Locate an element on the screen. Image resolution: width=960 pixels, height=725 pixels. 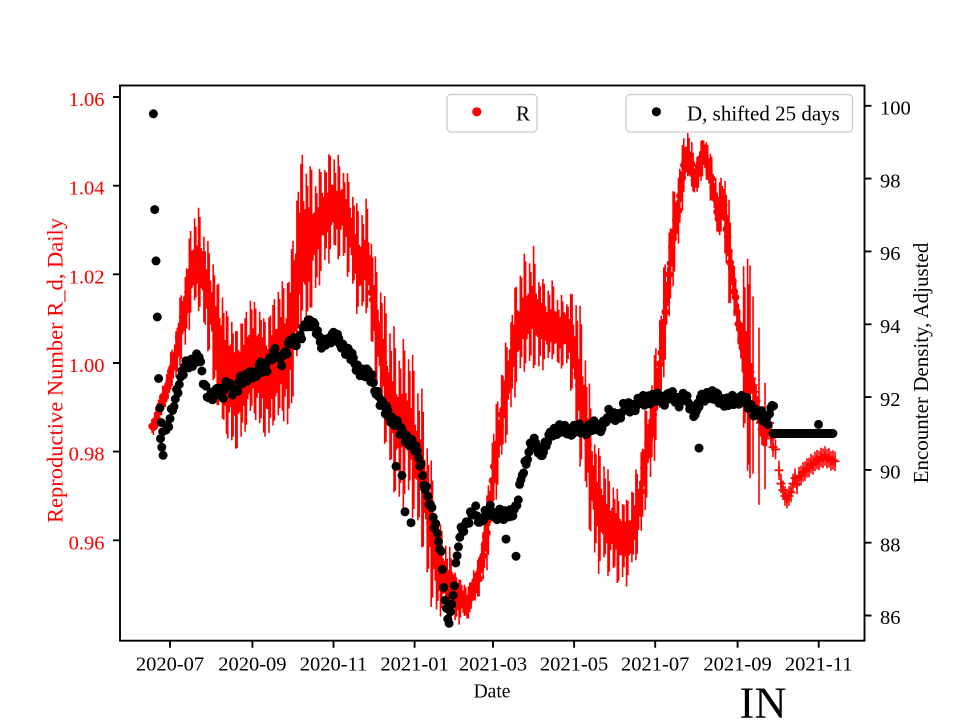
svg-text: 92 is located at coordinates (890, 400).